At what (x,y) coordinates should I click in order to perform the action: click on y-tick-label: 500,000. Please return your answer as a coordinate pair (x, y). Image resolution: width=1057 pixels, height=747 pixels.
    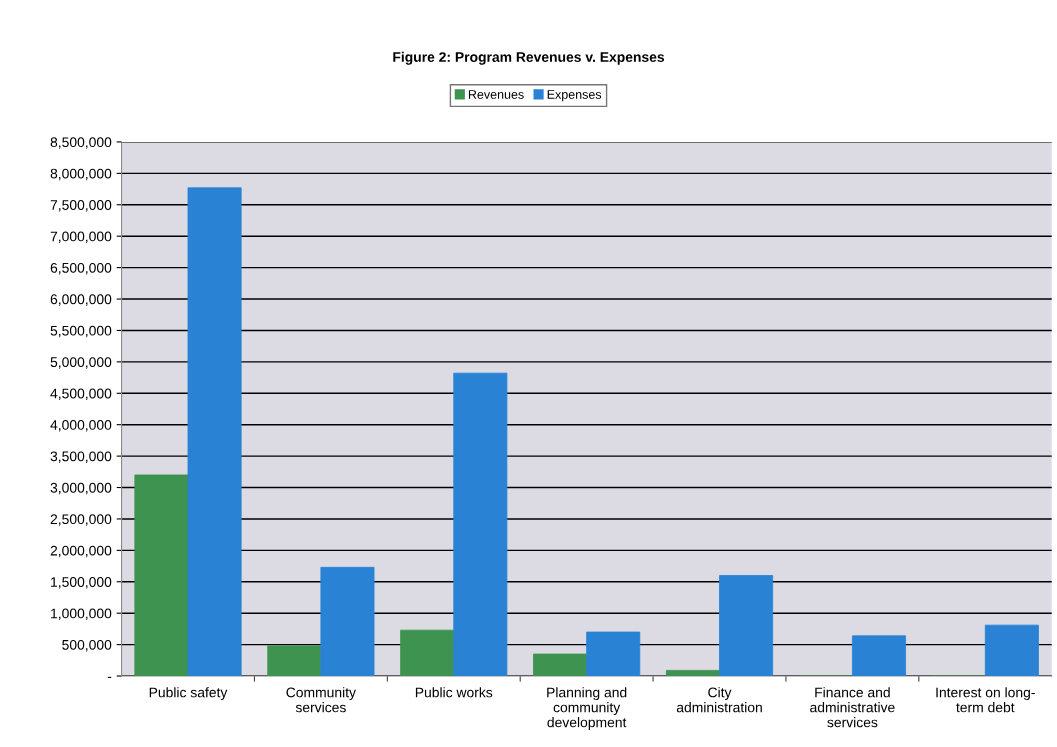
    Looking at the image, I should click on (87, 645).